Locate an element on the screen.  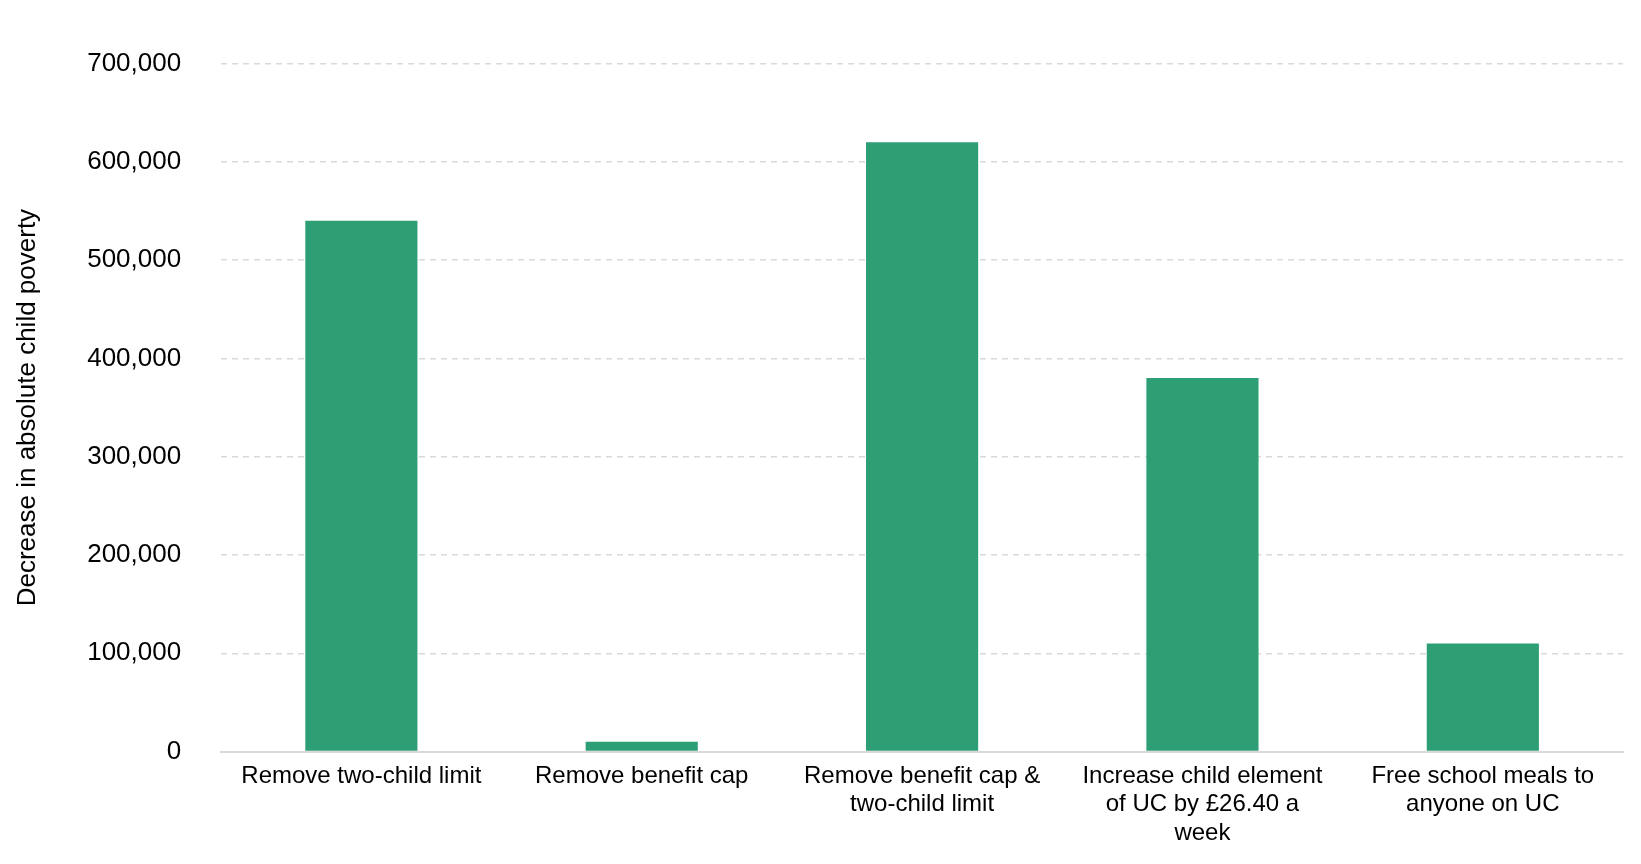
y-tick-label: 300,000 is located at coordinates (134, 454).